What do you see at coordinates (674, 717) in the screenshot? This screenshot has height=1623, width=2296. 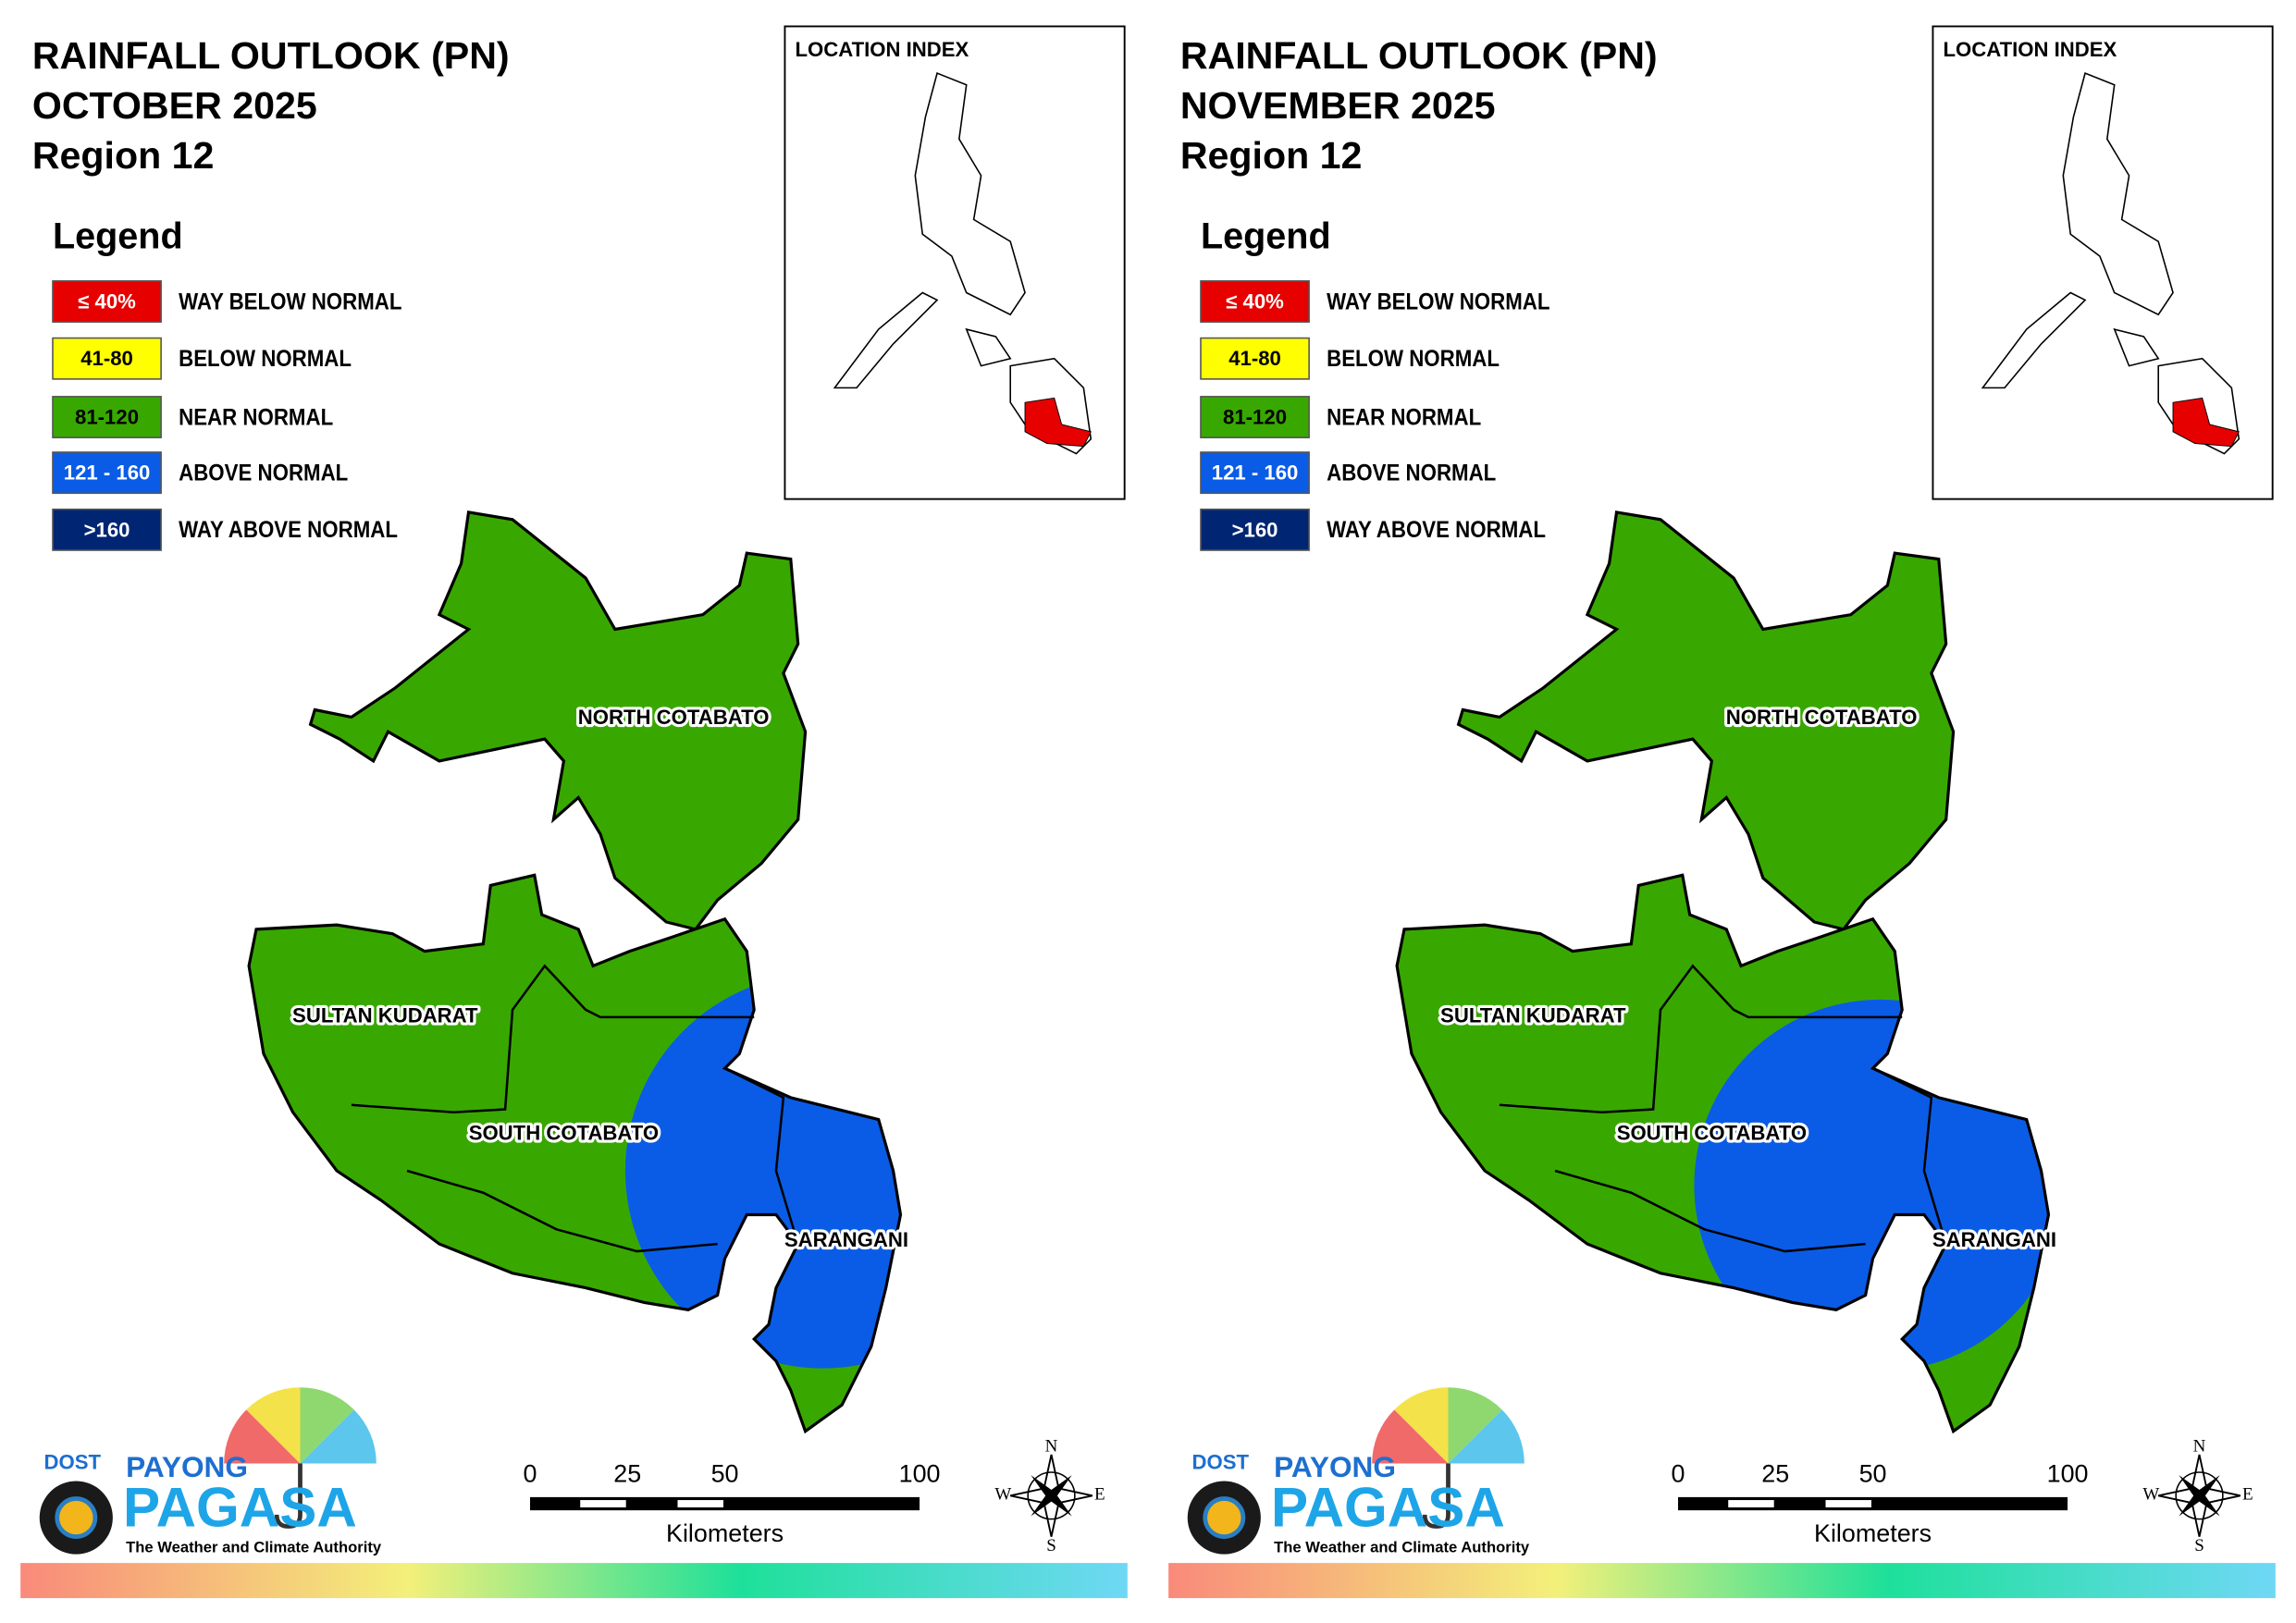 I see `province-label: NORTH COTABATO` at bounding box center [674, 717].